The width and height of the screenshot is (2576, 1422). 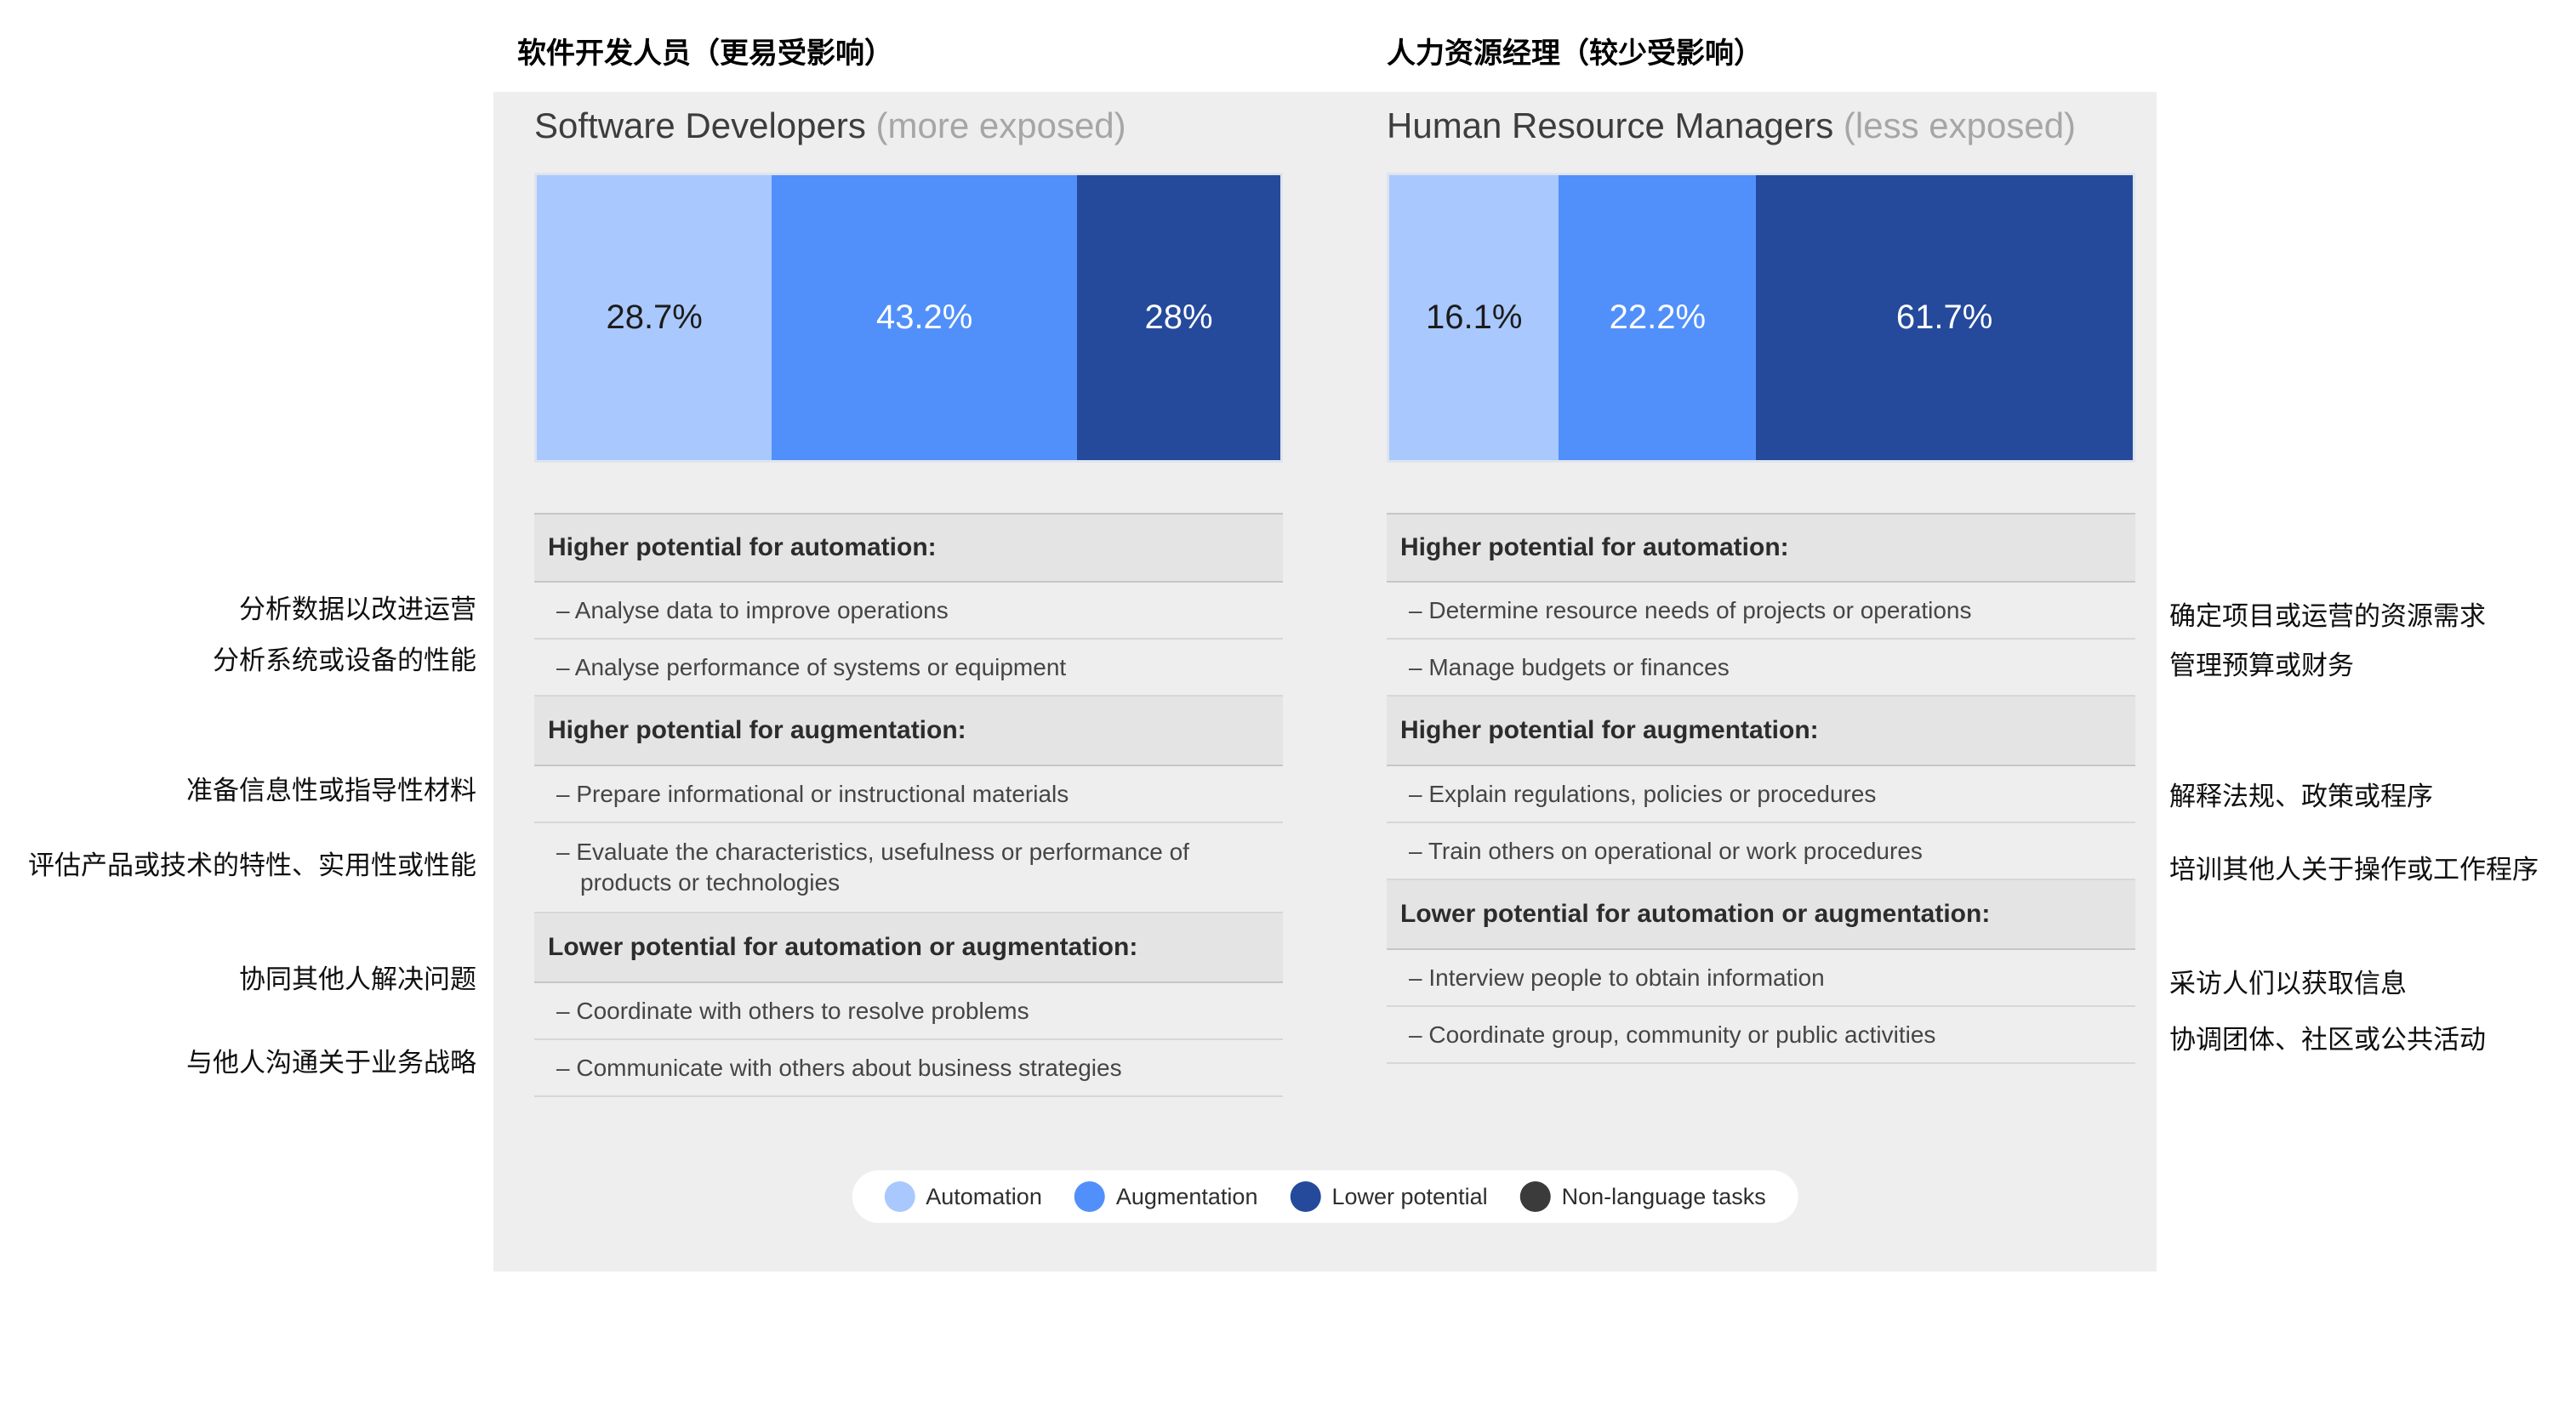 What do you see at coordinates (344, 660) in the screenshot?
I see `zh-annotation-left: 分析系统或设备的性能` at bounding box center [344, 660].